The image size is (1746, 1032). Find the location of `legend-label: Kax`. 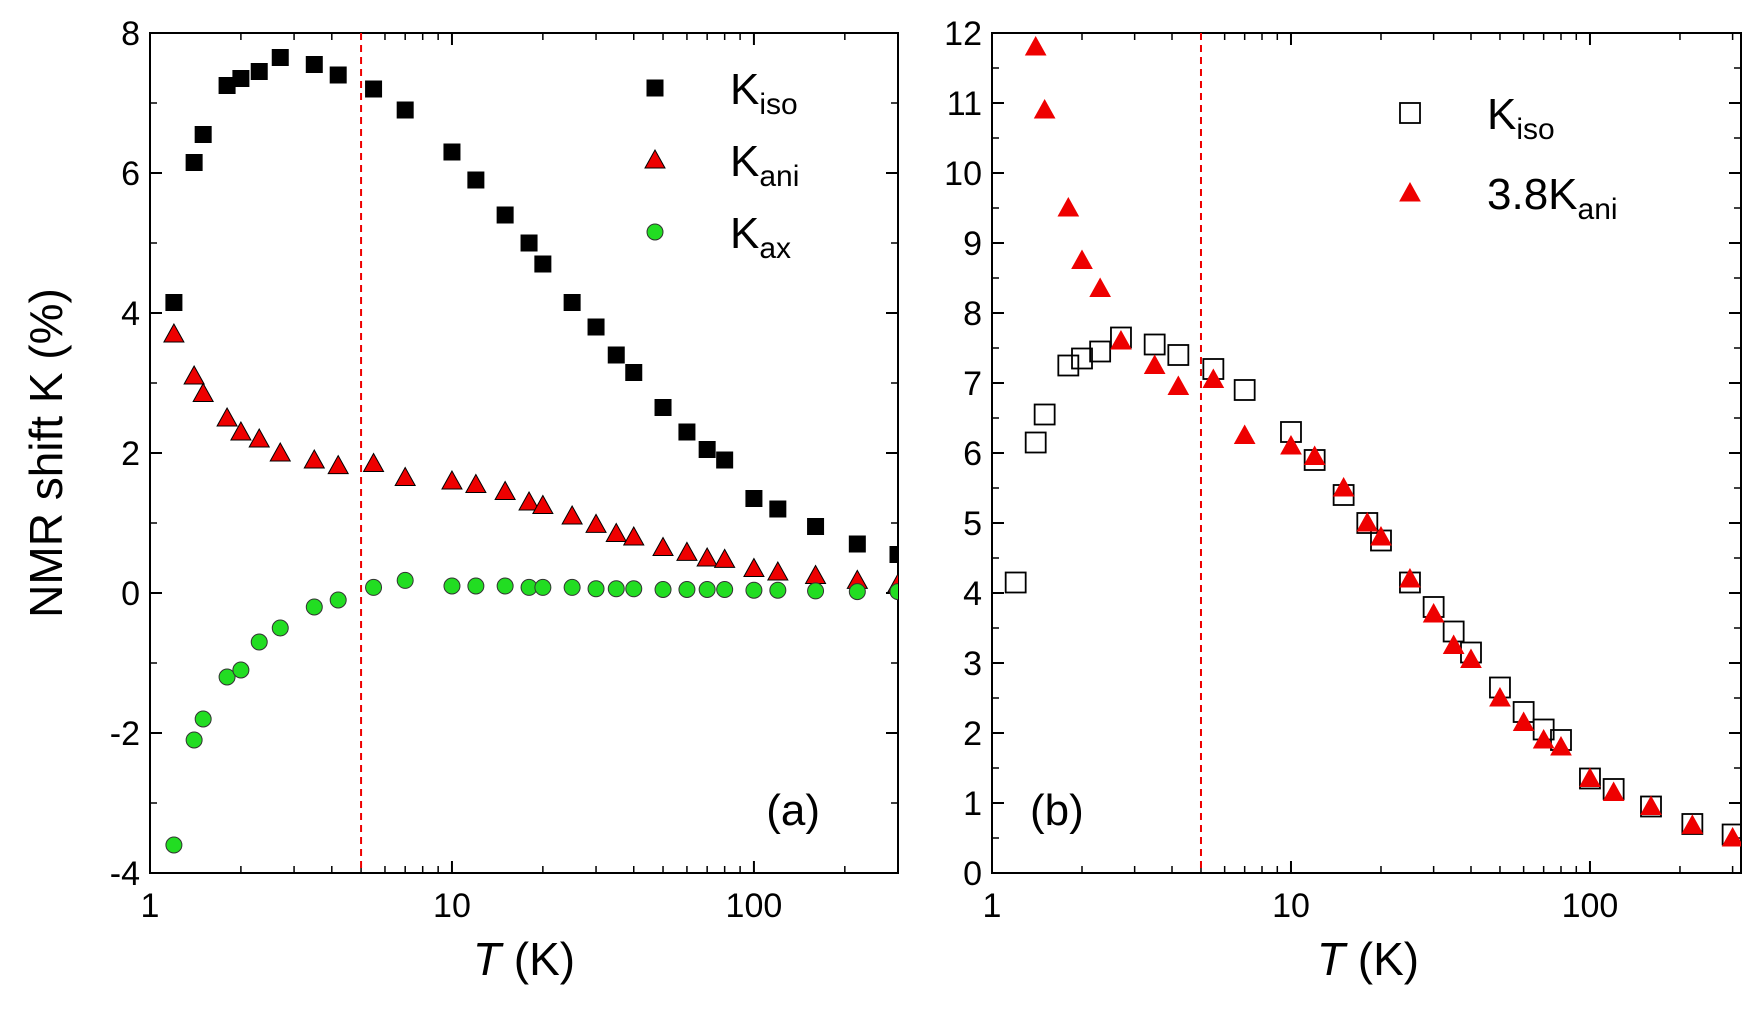

legend-label: Kax is located at coordinates (760, 237).